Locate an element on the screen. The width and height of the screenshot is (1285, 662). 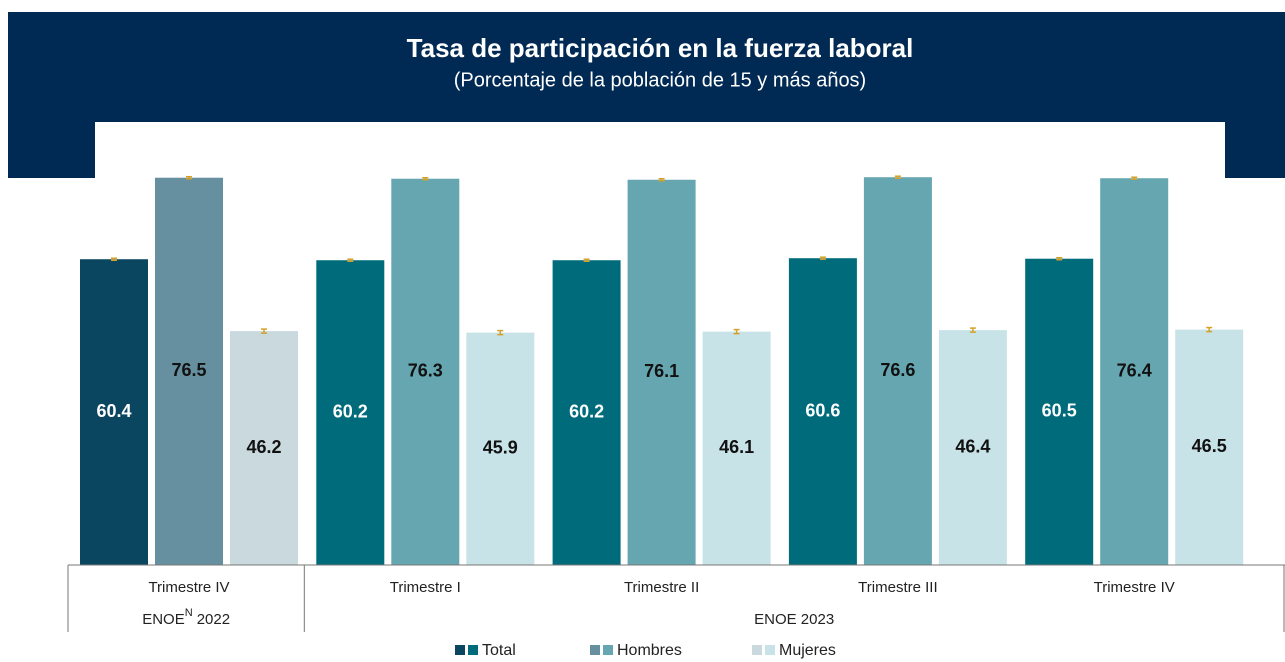
group-year: 2022 is located at coordinates (213, 619).